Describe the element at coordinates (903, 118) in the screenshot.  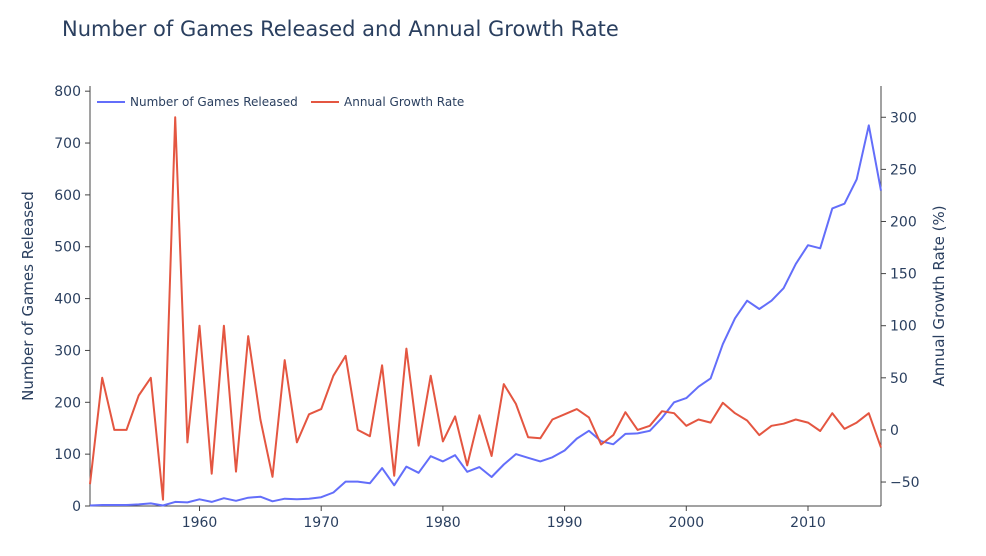
I see `y-right-tick-label: 300` at that location.